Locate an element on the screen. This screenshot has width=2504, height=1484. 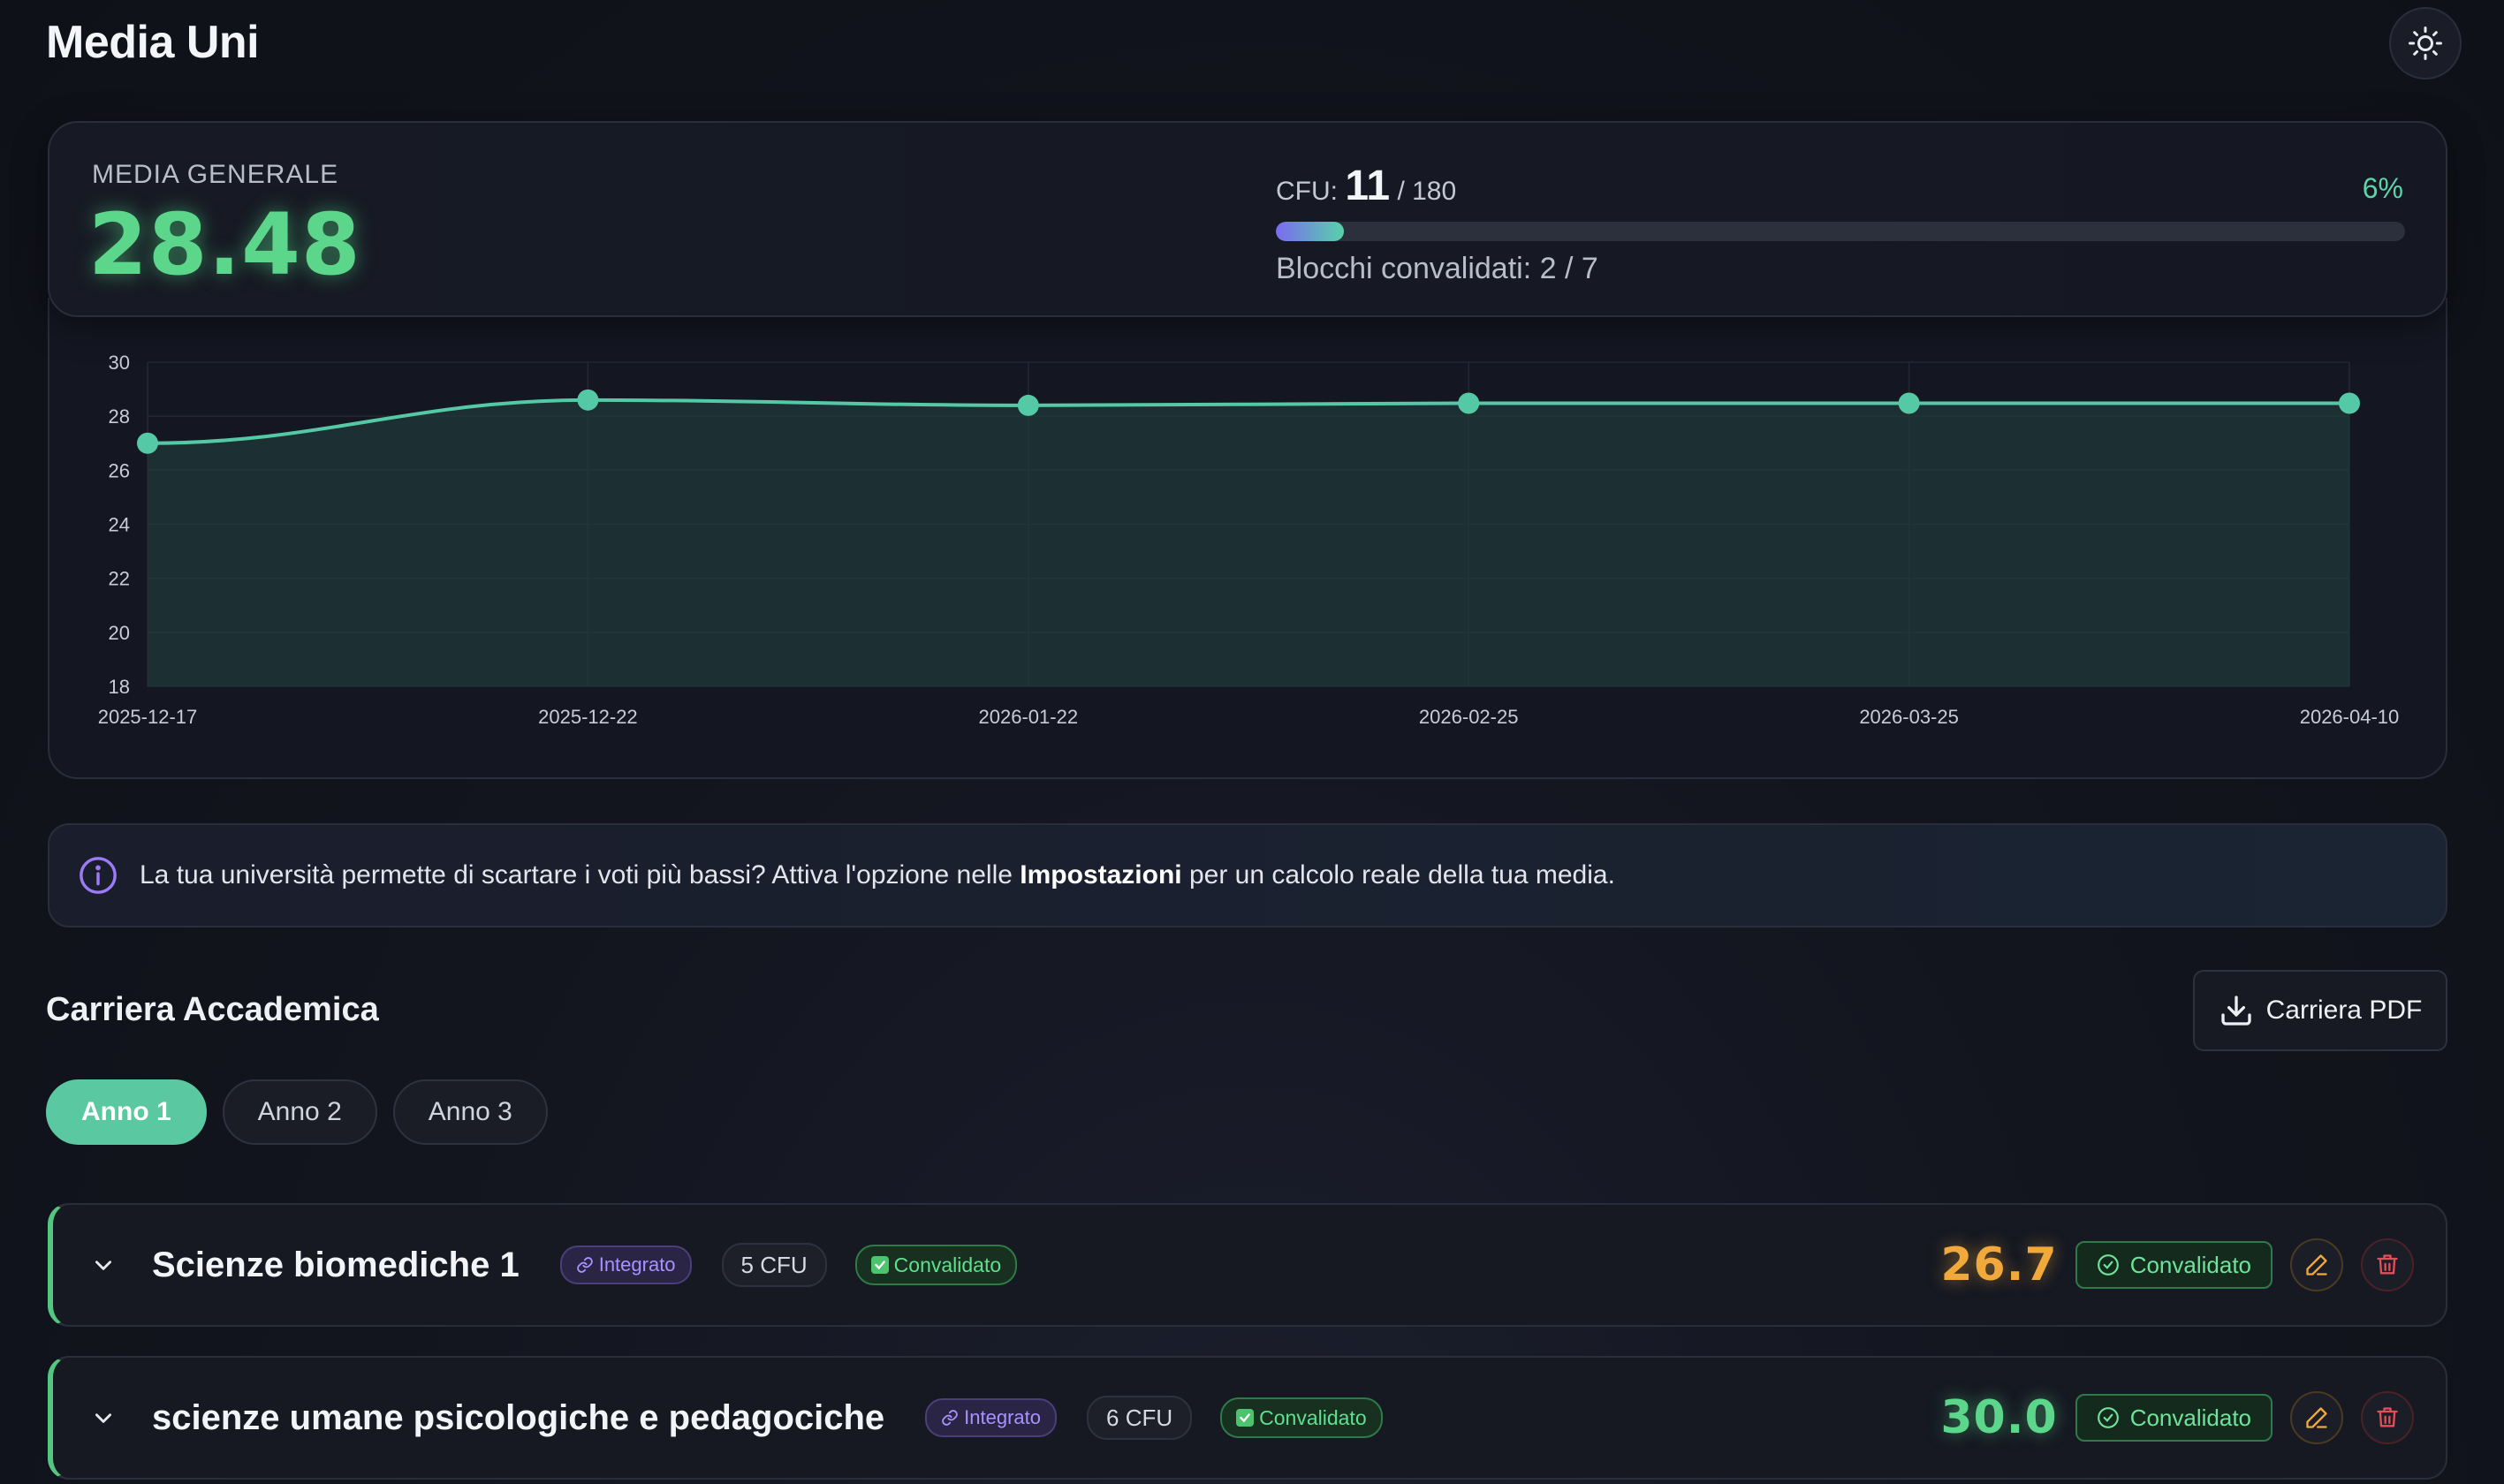
download-icon is located at coordinates (2235, 1011).